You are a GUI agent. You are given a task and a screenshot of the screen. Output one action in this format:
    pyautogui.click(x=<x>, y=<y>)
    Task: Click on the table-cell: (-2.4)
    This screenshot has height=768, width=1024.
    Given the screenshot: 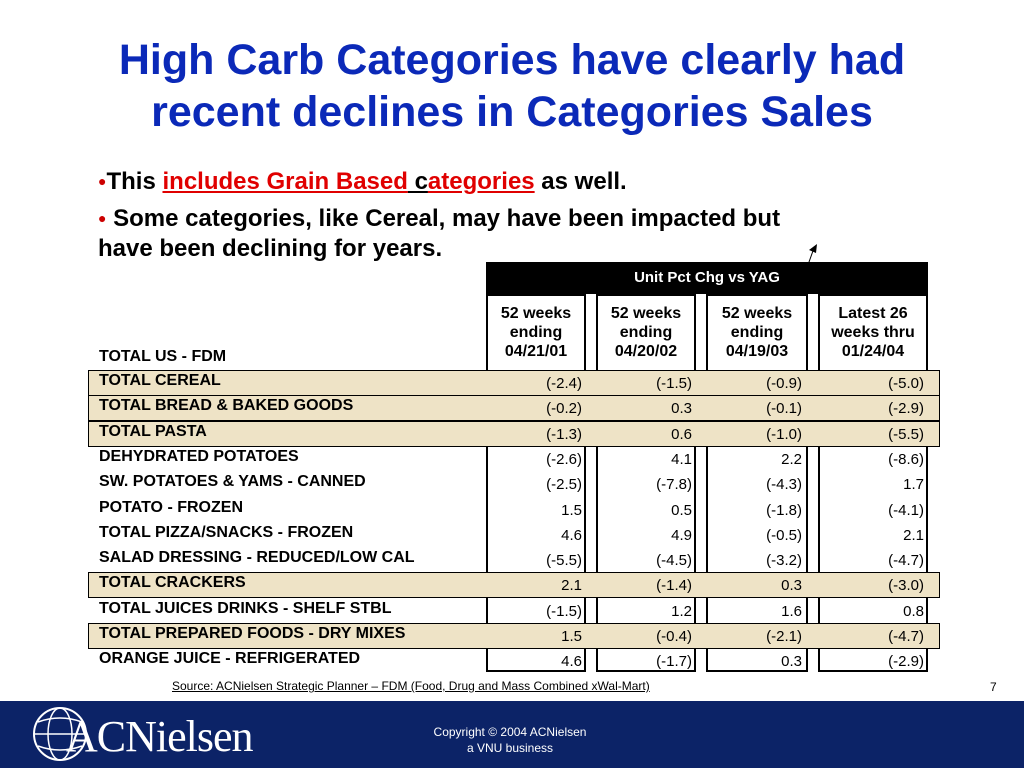 What is the action you would take?
    pyautogui.click(x=564, y=383)
    